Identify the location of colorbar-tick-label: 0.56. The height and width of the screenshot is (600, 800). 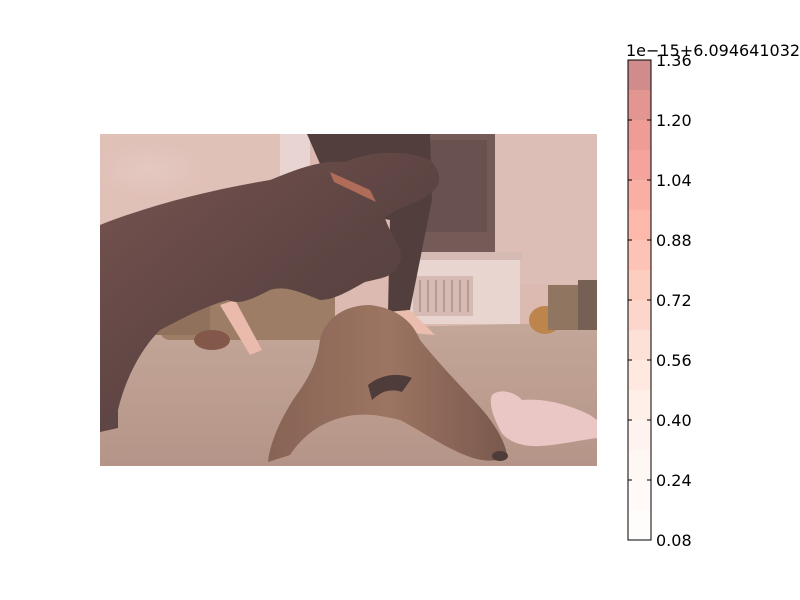
(674, 360).